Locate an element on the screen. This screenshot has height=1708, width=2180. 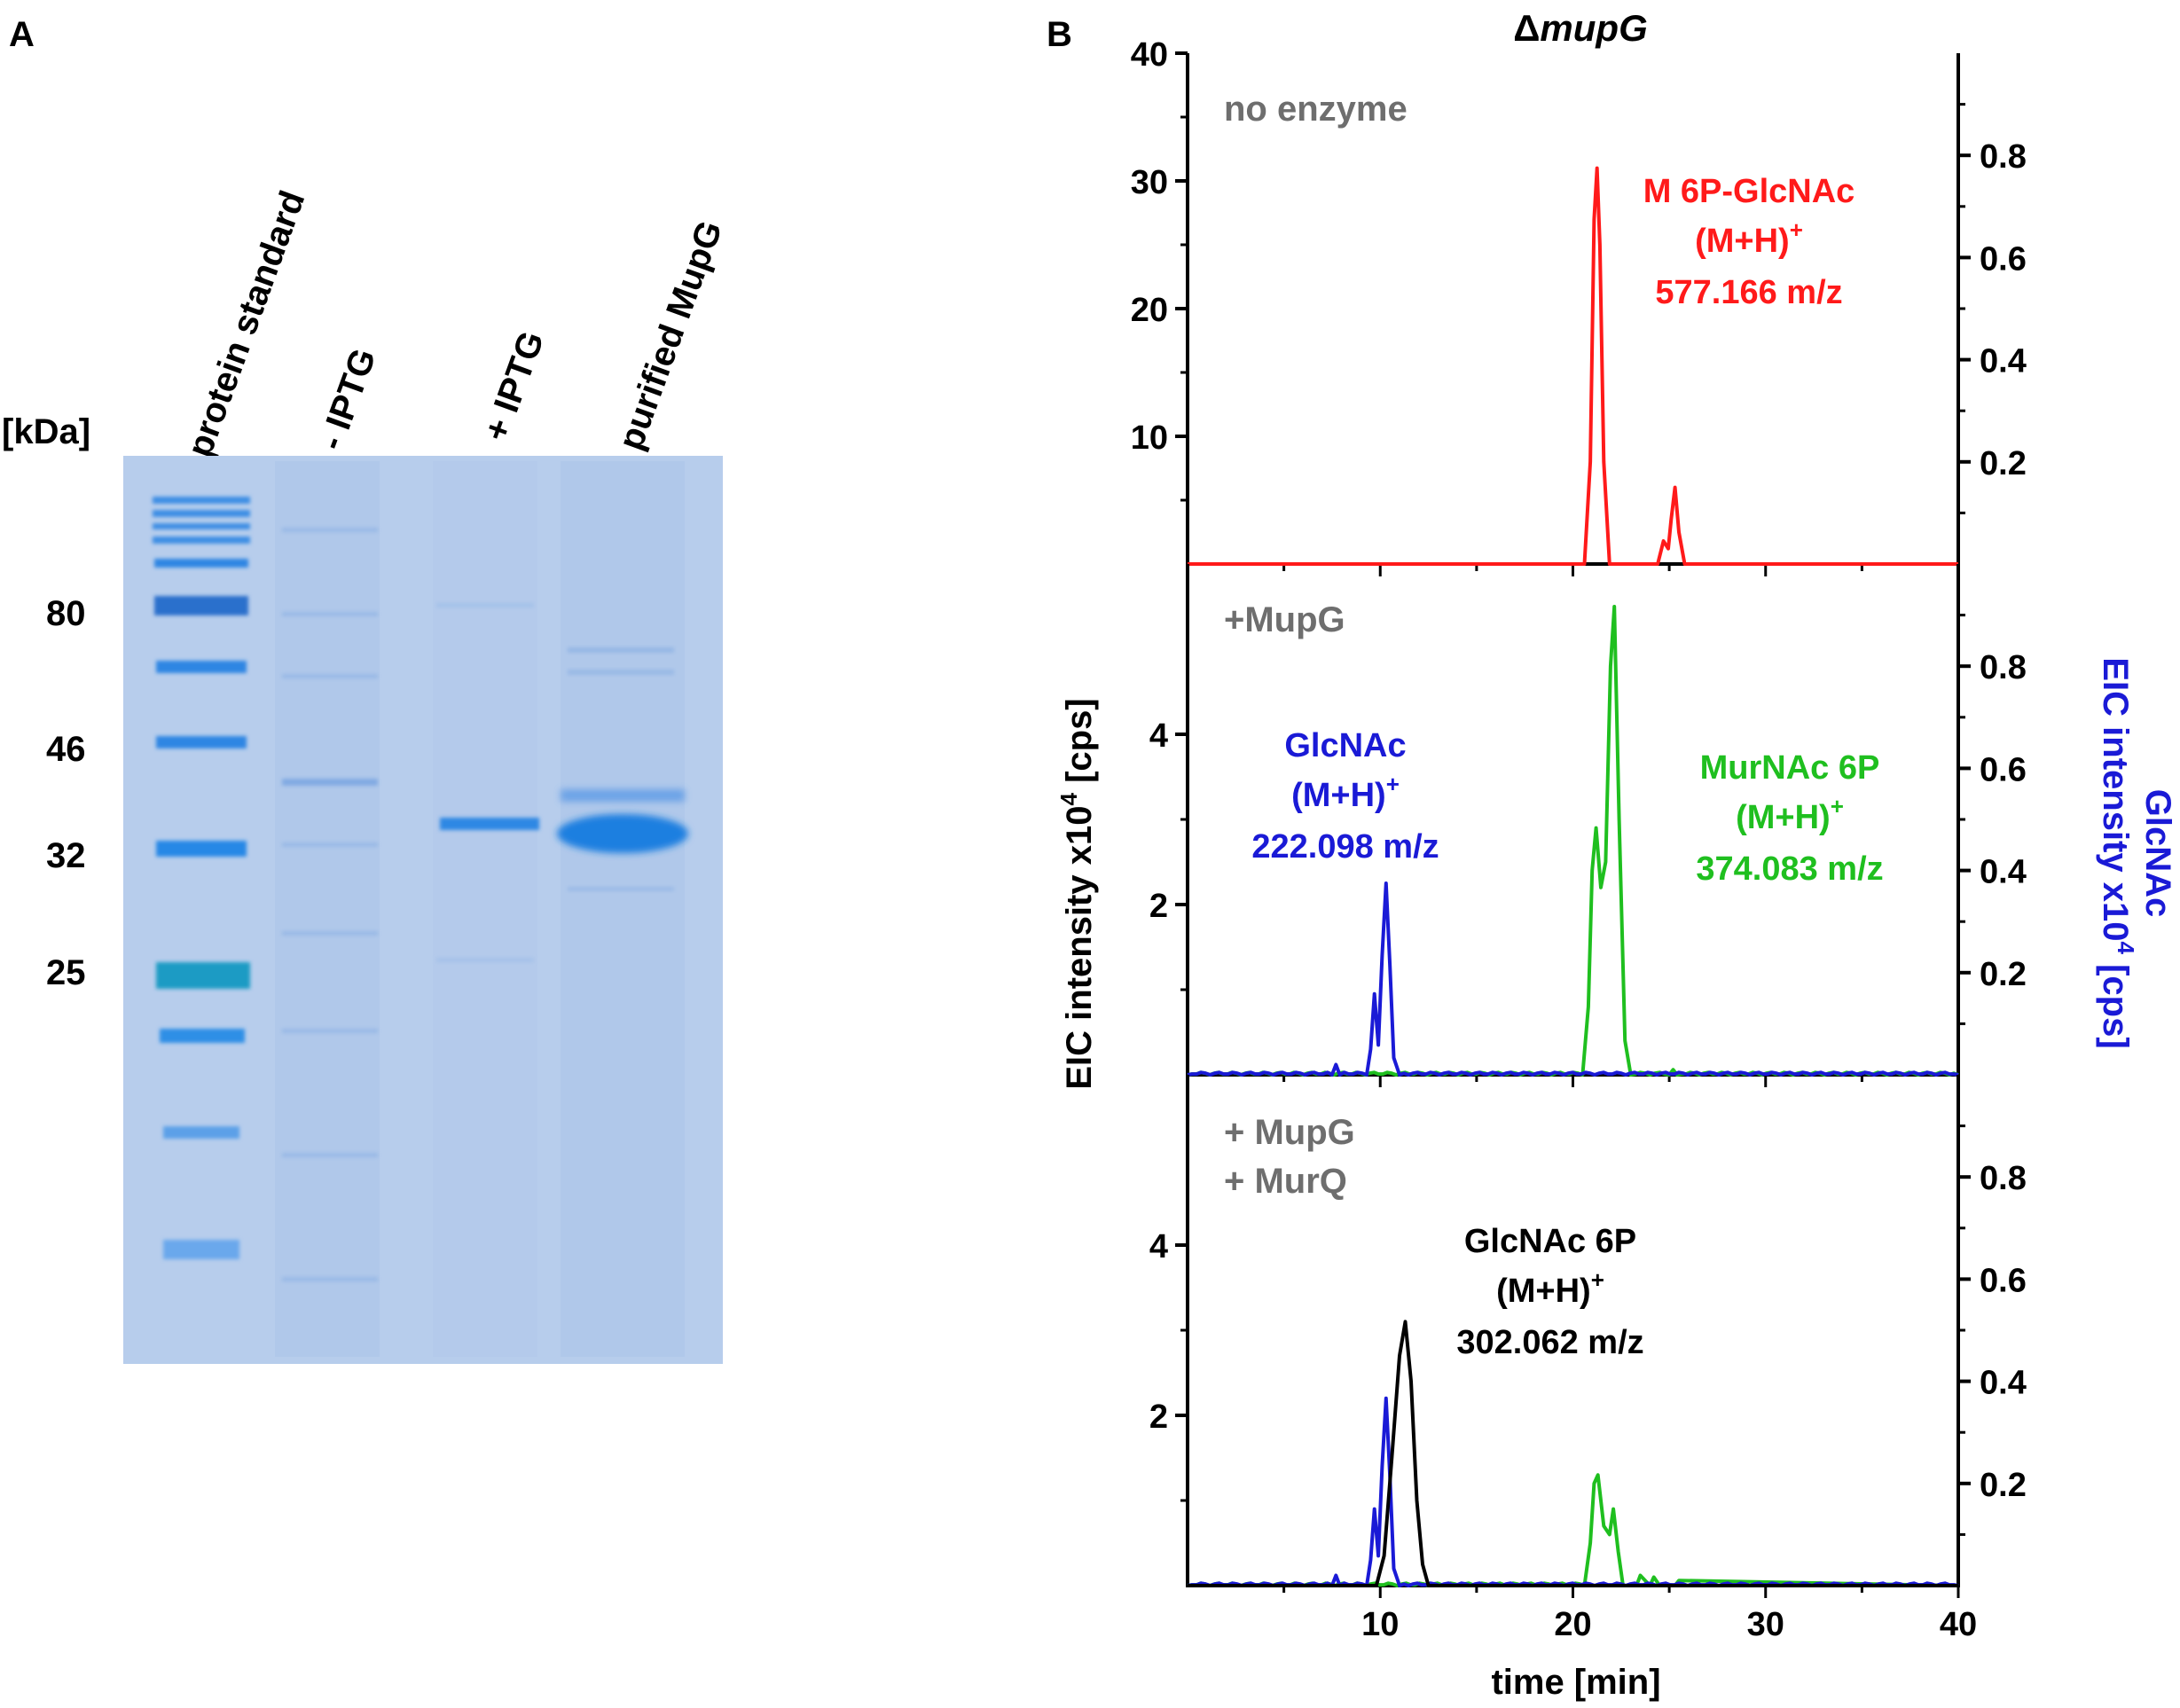
peak-annotation-mz: 577.166 m/z is located at coordinates (1748, 293).